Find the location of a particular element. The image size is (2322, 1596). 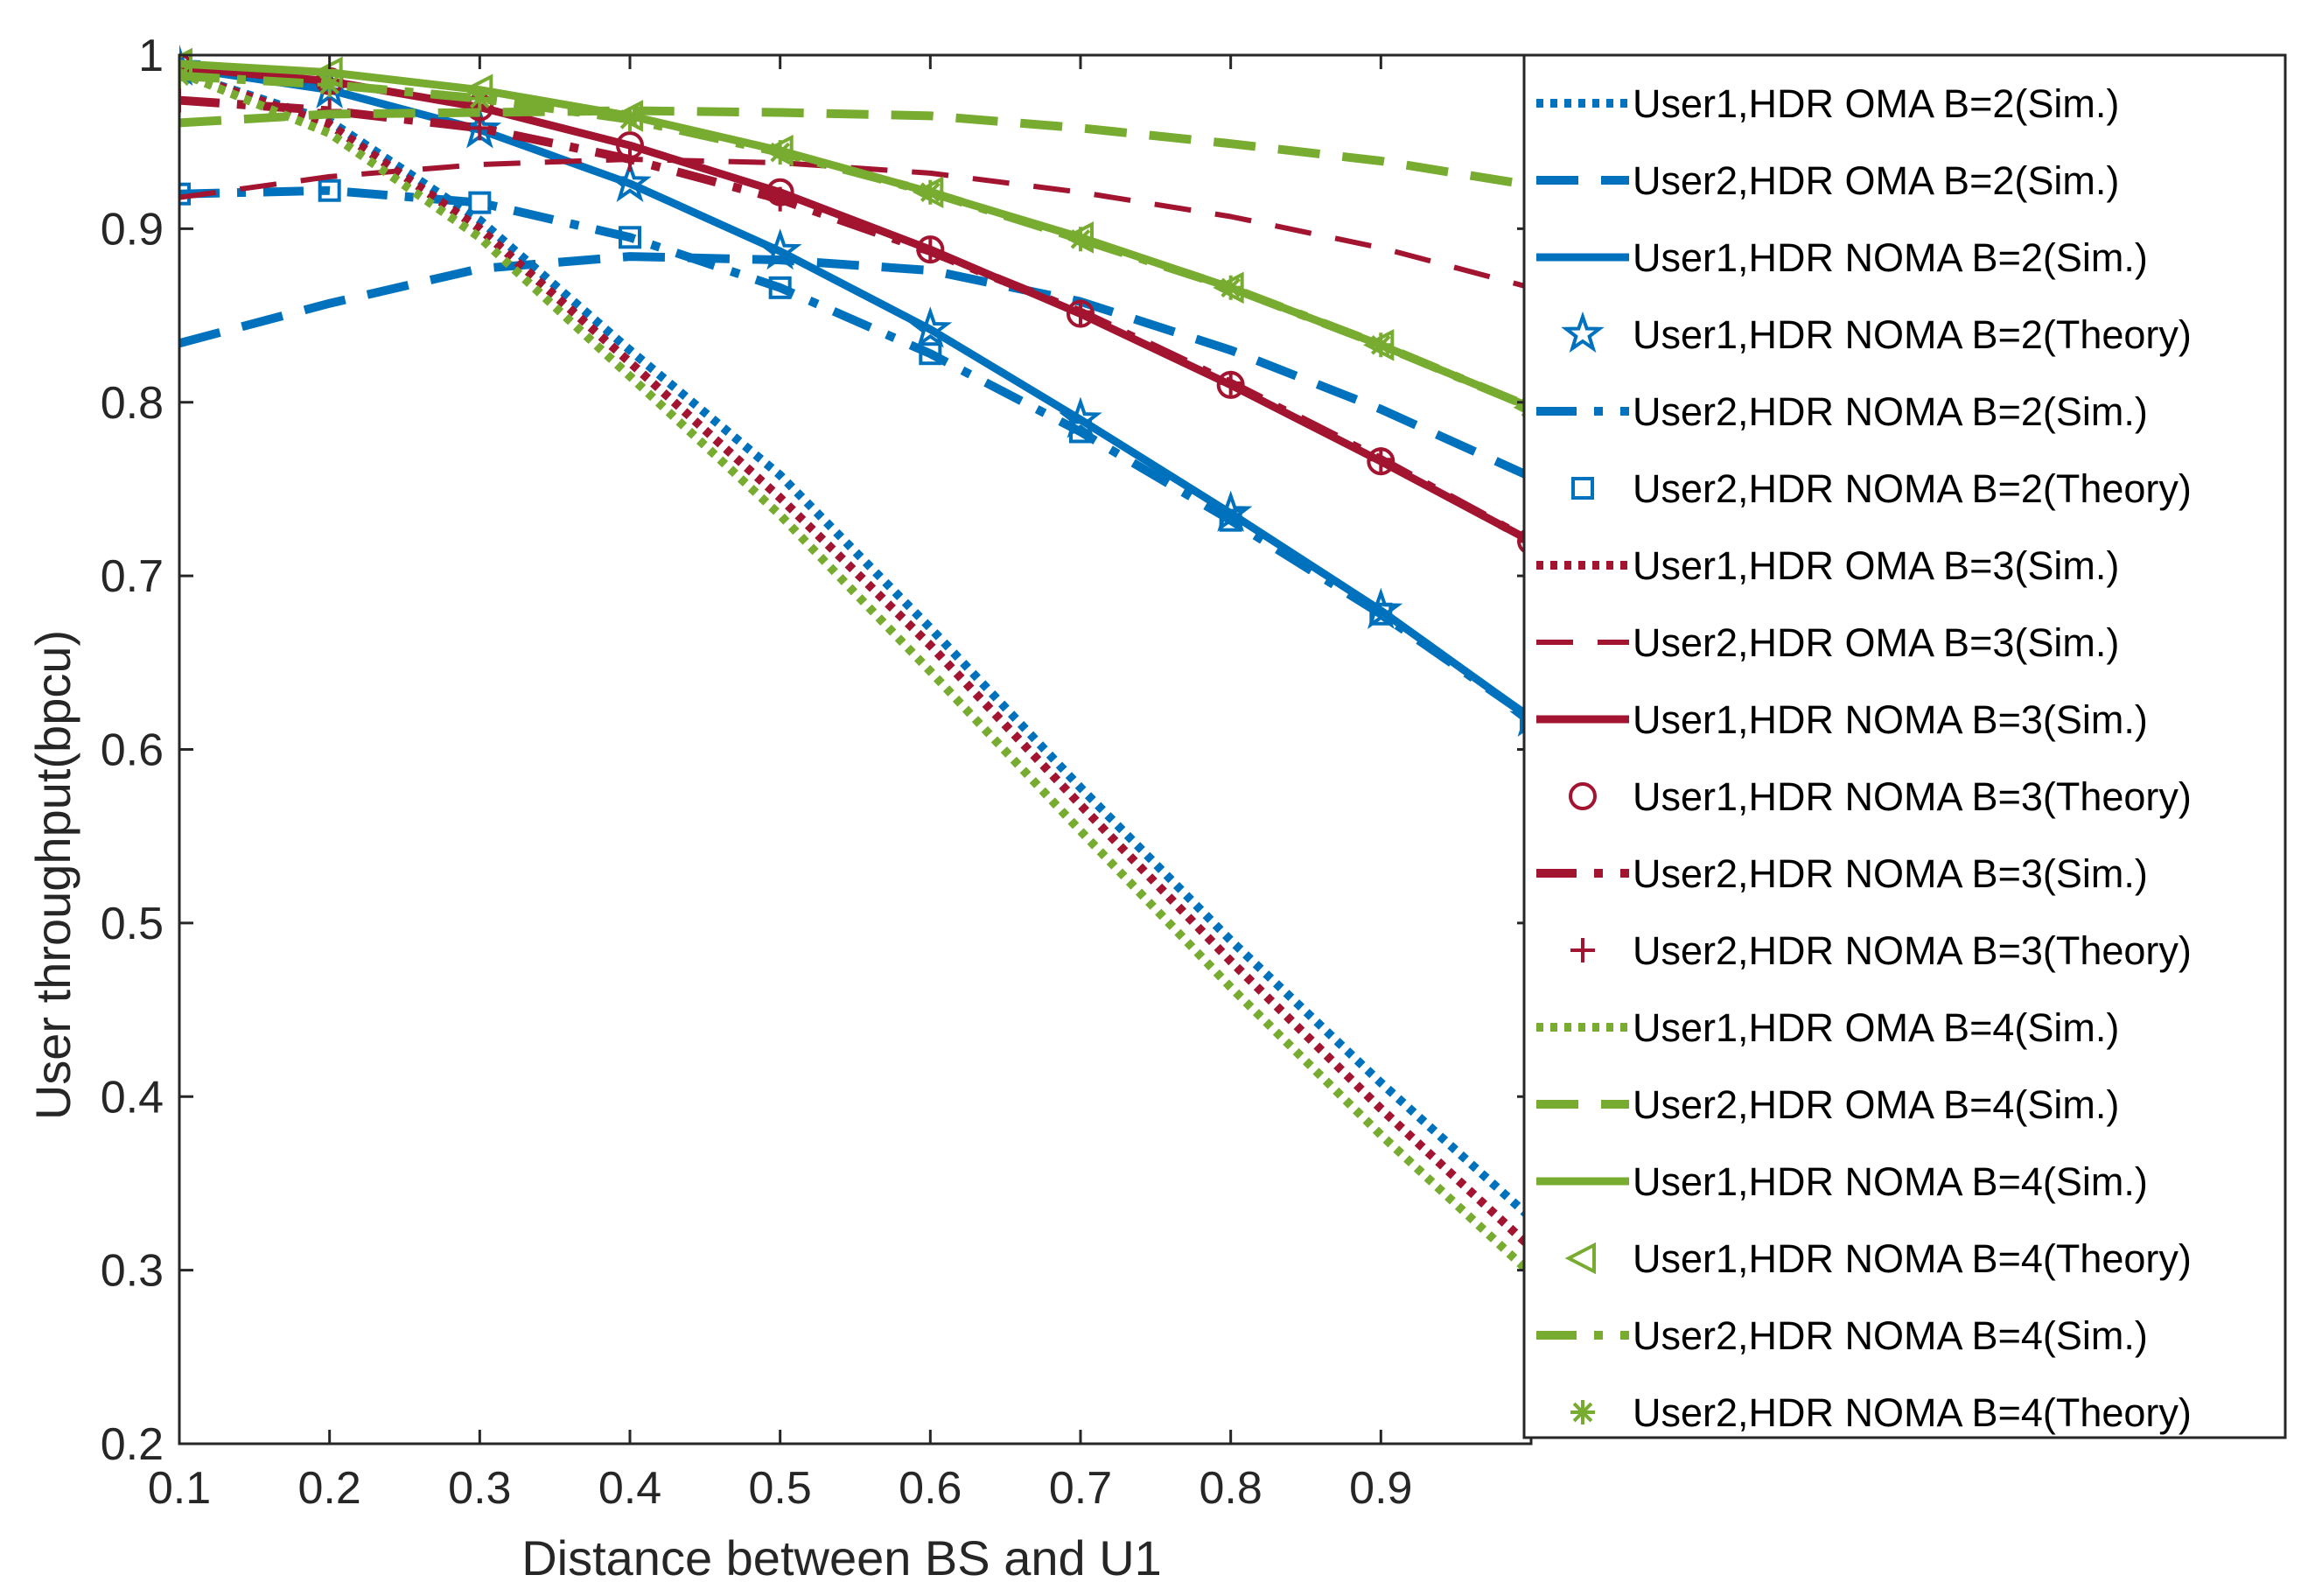

y-tick-label: 0.9 is located at coordinates (132, 229).